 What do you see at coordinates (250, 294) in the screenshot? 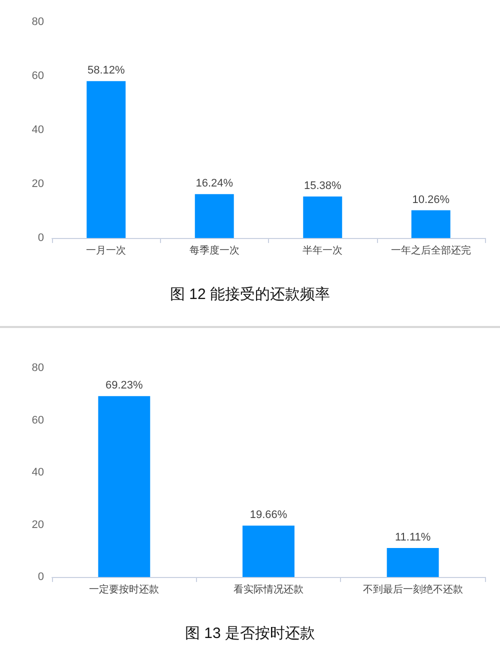
I see `text: 图 12 能接受的还款频率` at bounding box center [250, 294].